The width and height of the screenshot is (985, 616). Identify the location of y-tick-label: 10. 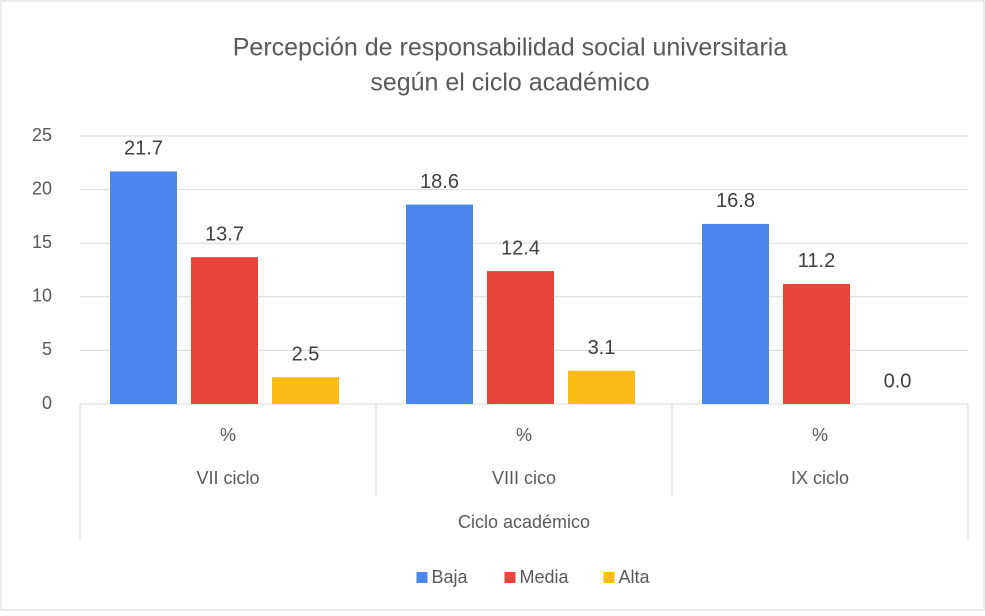
(42, 296).